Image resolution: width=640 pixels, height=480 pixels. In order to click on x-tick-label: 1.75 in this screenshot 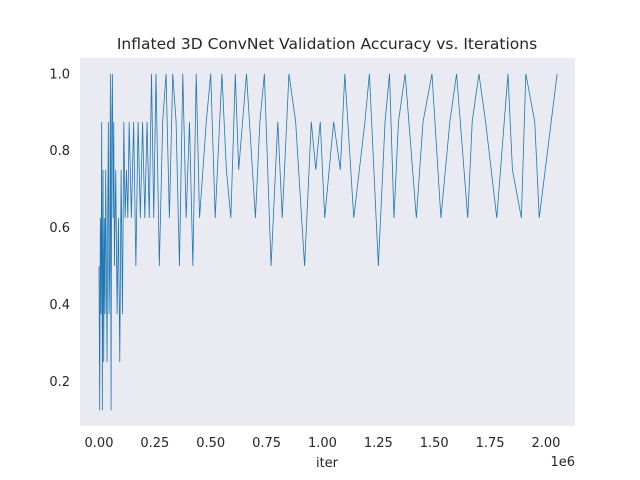, I will do `click(490, 443)`.